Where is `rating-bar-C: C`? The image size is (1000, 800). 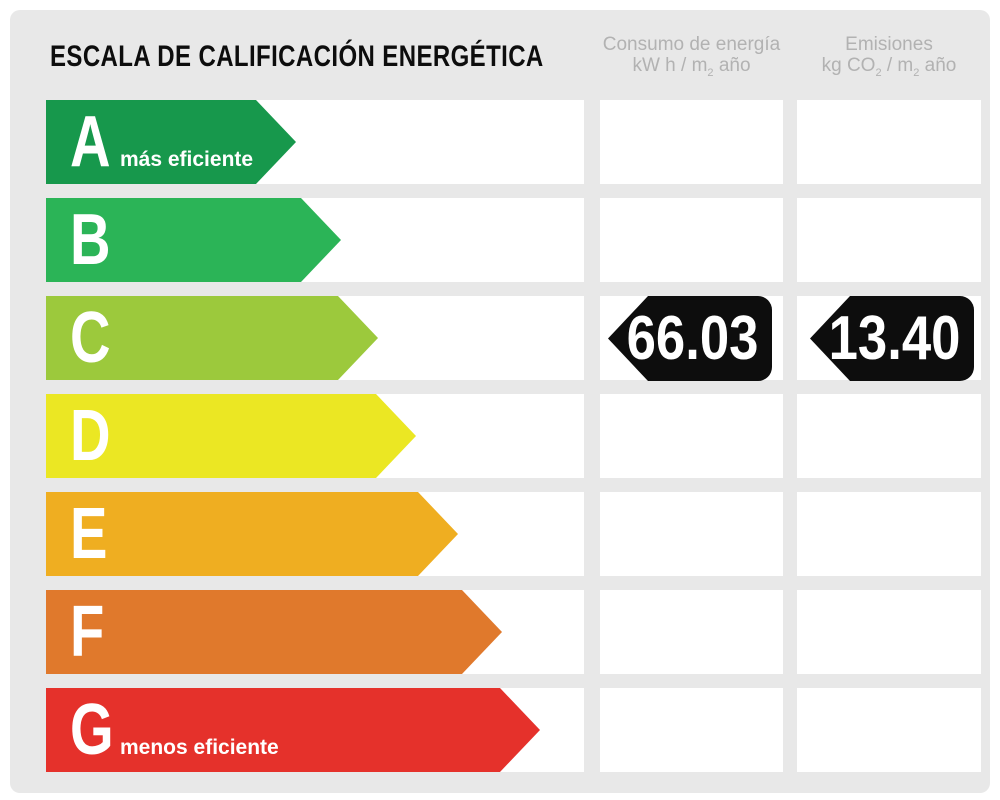 rating-bar-C: C is located at coordinates (212, 338).